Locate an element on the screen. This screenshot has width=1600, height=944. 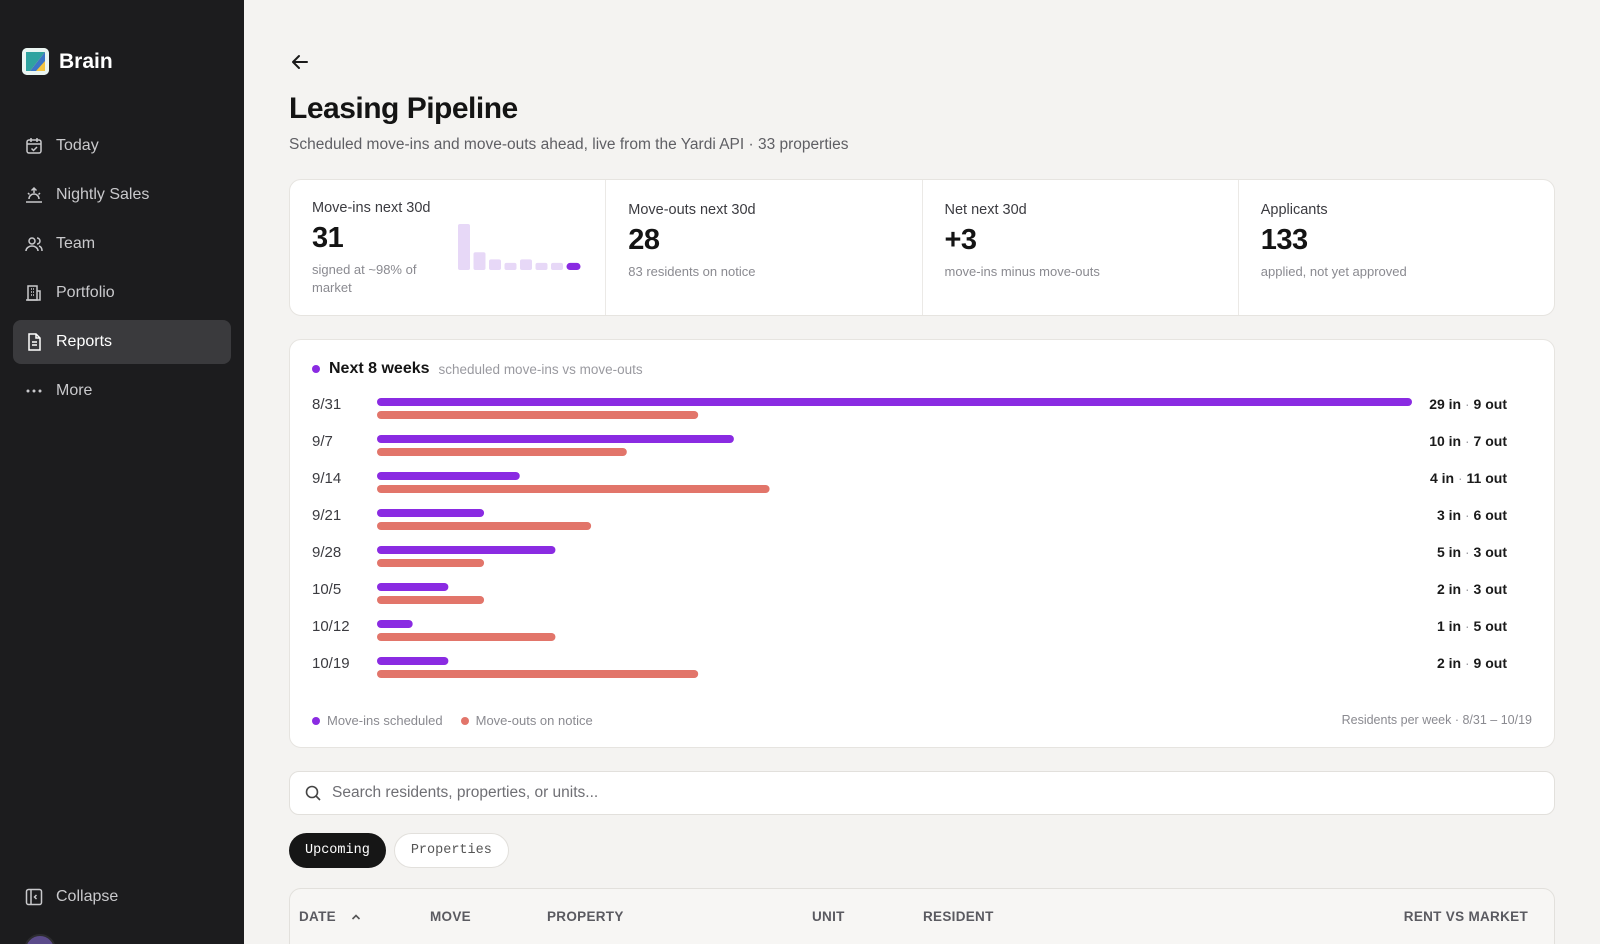
kpi-value: 133 is located at coordinates (1284, 240).